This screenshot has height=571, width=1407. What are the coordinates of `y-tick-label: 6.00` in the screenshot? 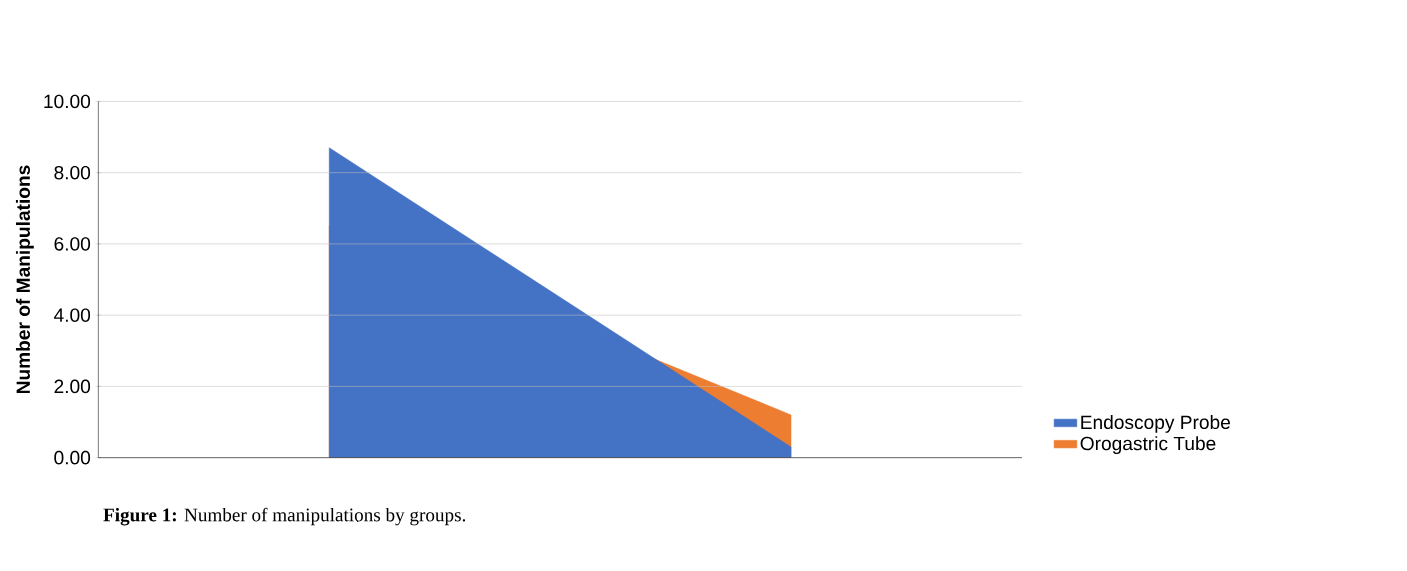 It's located at (72, 244).